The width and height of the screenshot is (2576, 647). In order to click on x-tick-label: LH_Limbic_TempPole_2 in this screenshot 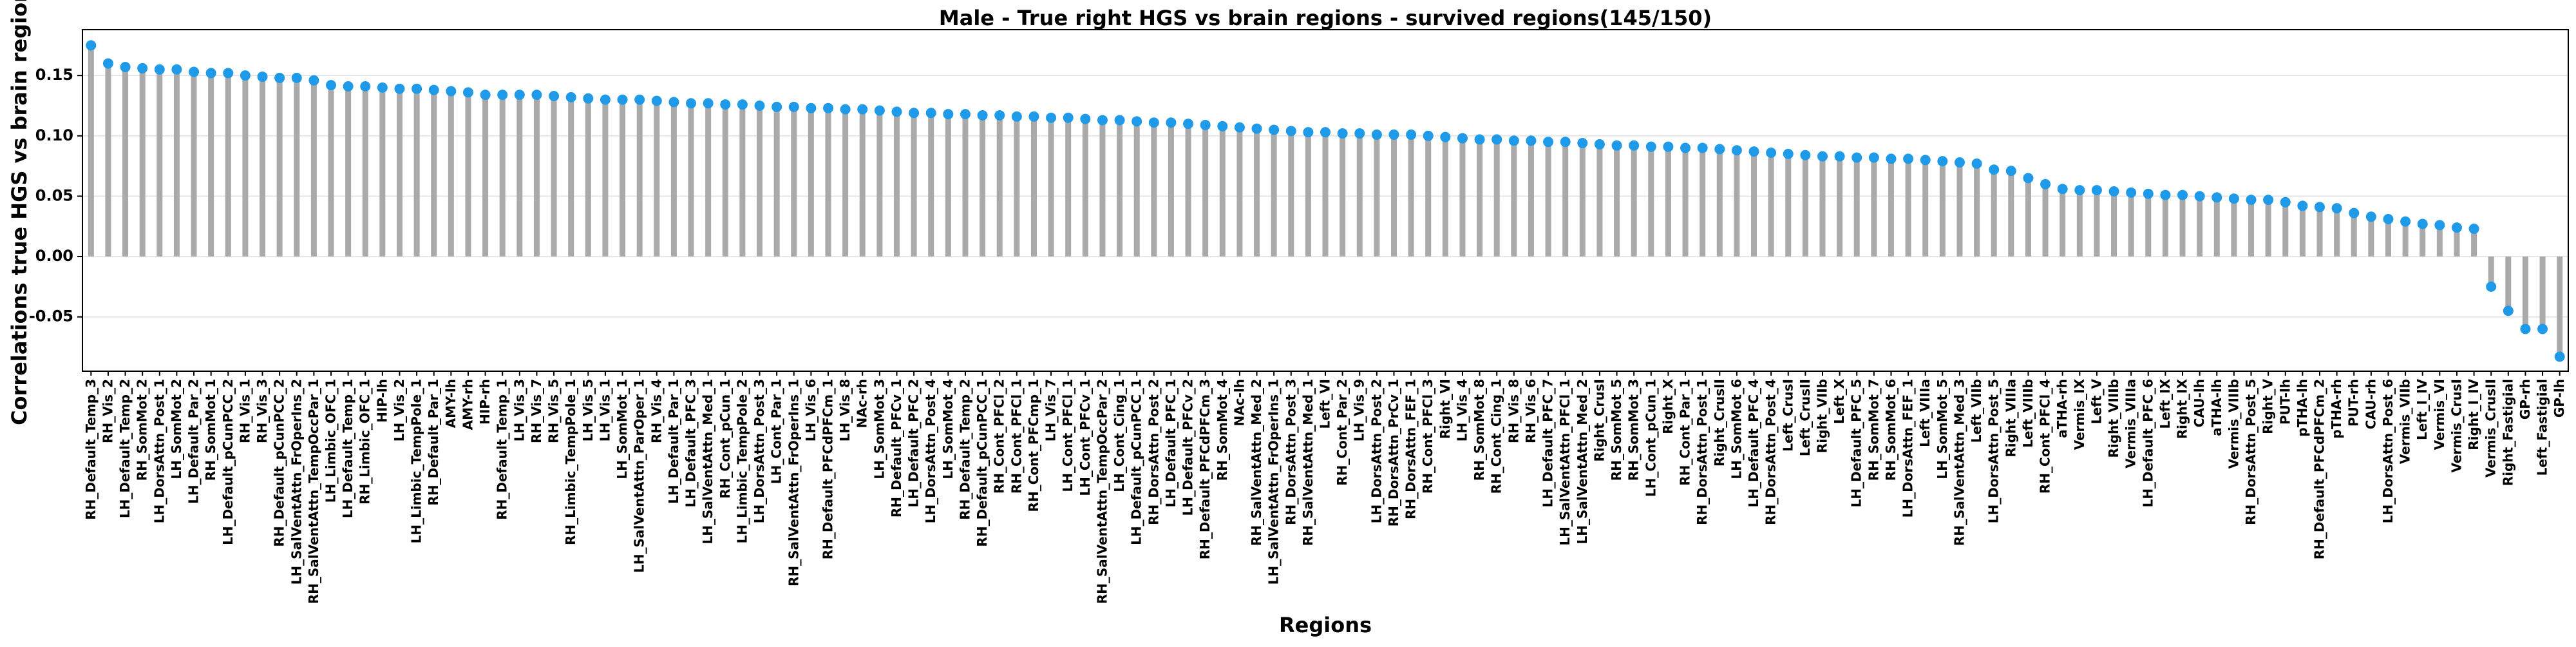, I will do `click(742, 461)`.